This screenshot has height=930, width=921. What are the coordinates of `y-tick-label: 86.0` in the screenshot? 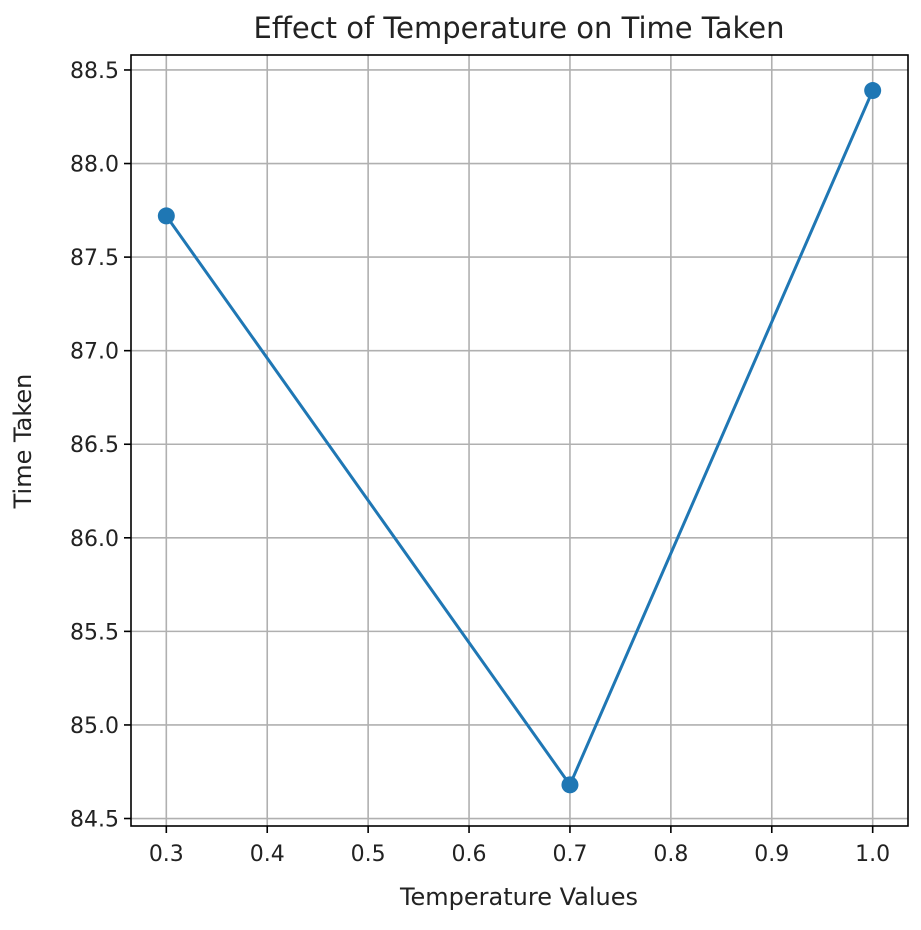 It's located at (94, 539).